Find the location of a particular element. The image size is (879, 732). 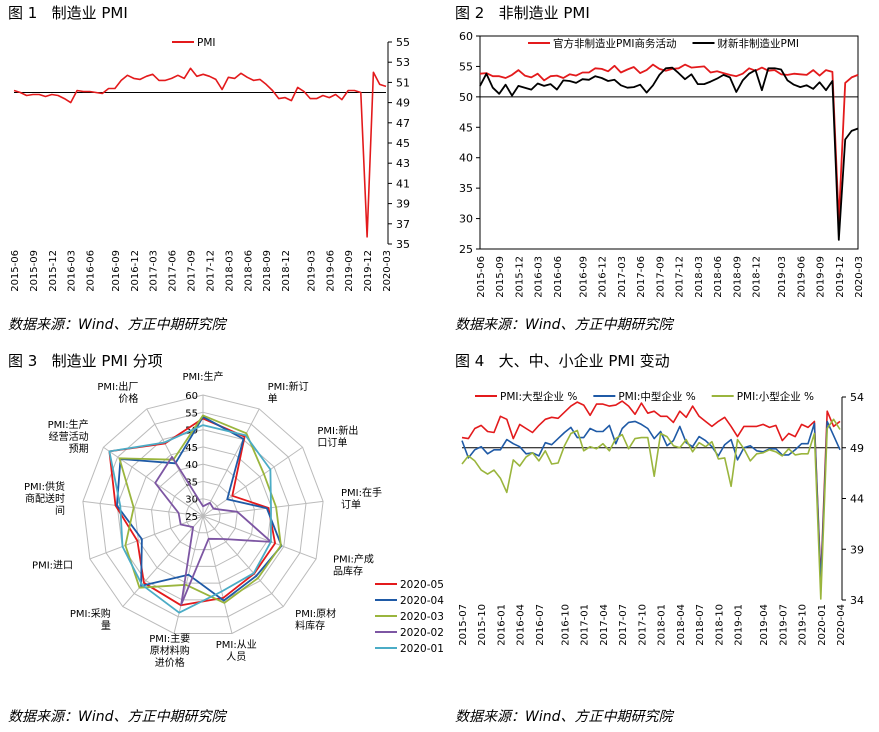

radar-axis-label: PMI:供货商配送时间 is located at coordinates (44, 498).